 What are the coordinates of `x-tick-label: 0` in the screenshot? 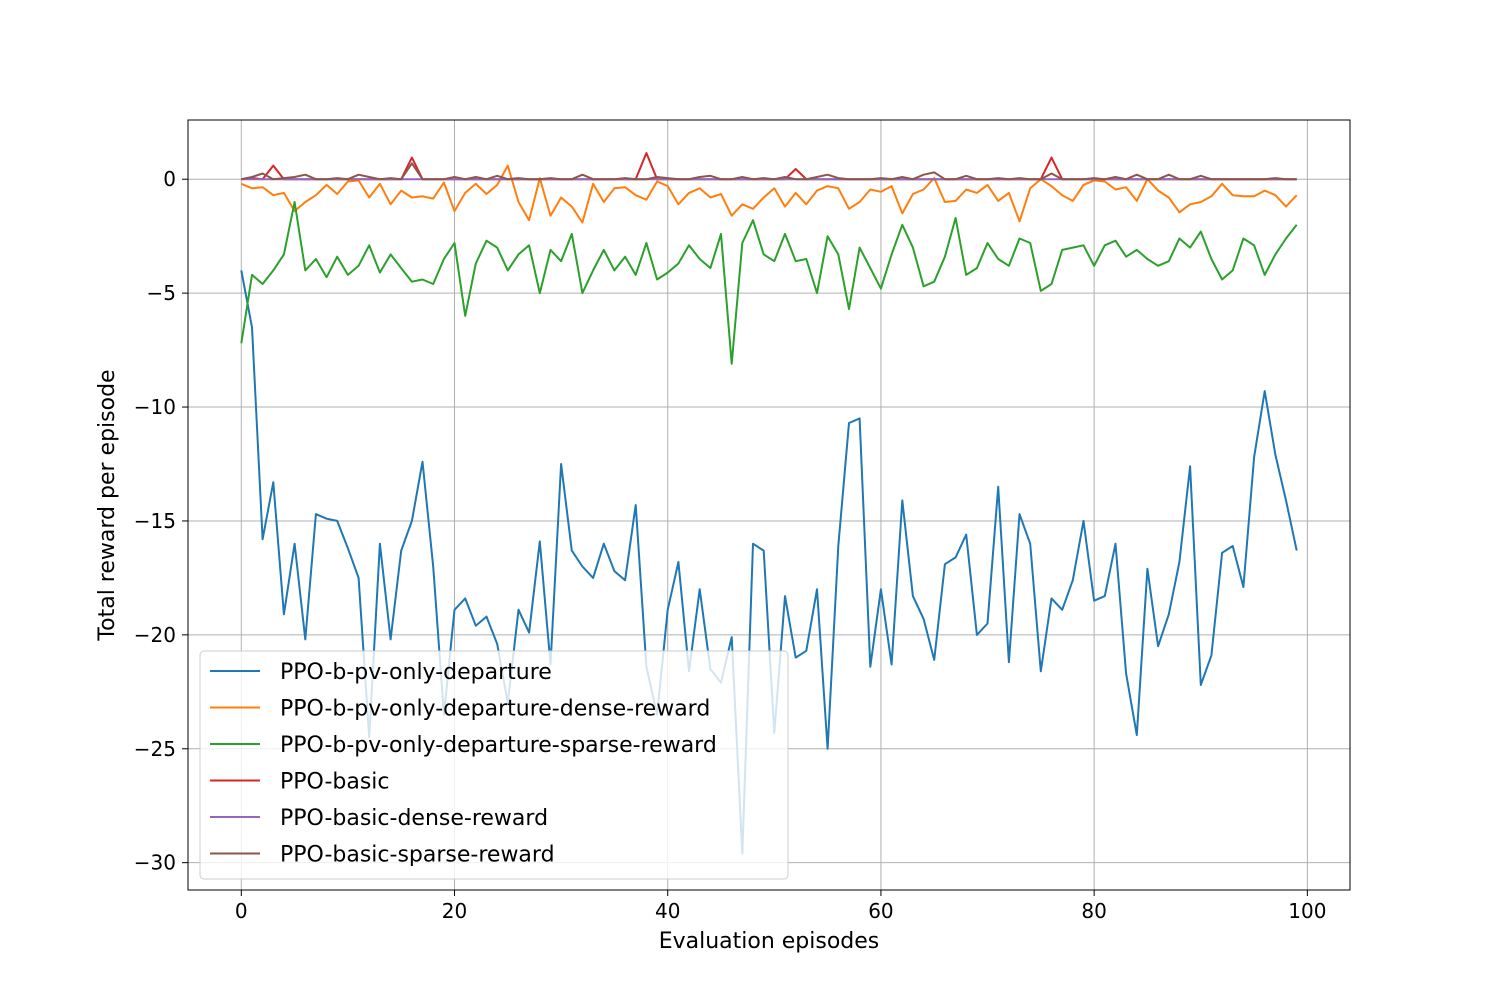 It's located at (241, 911).